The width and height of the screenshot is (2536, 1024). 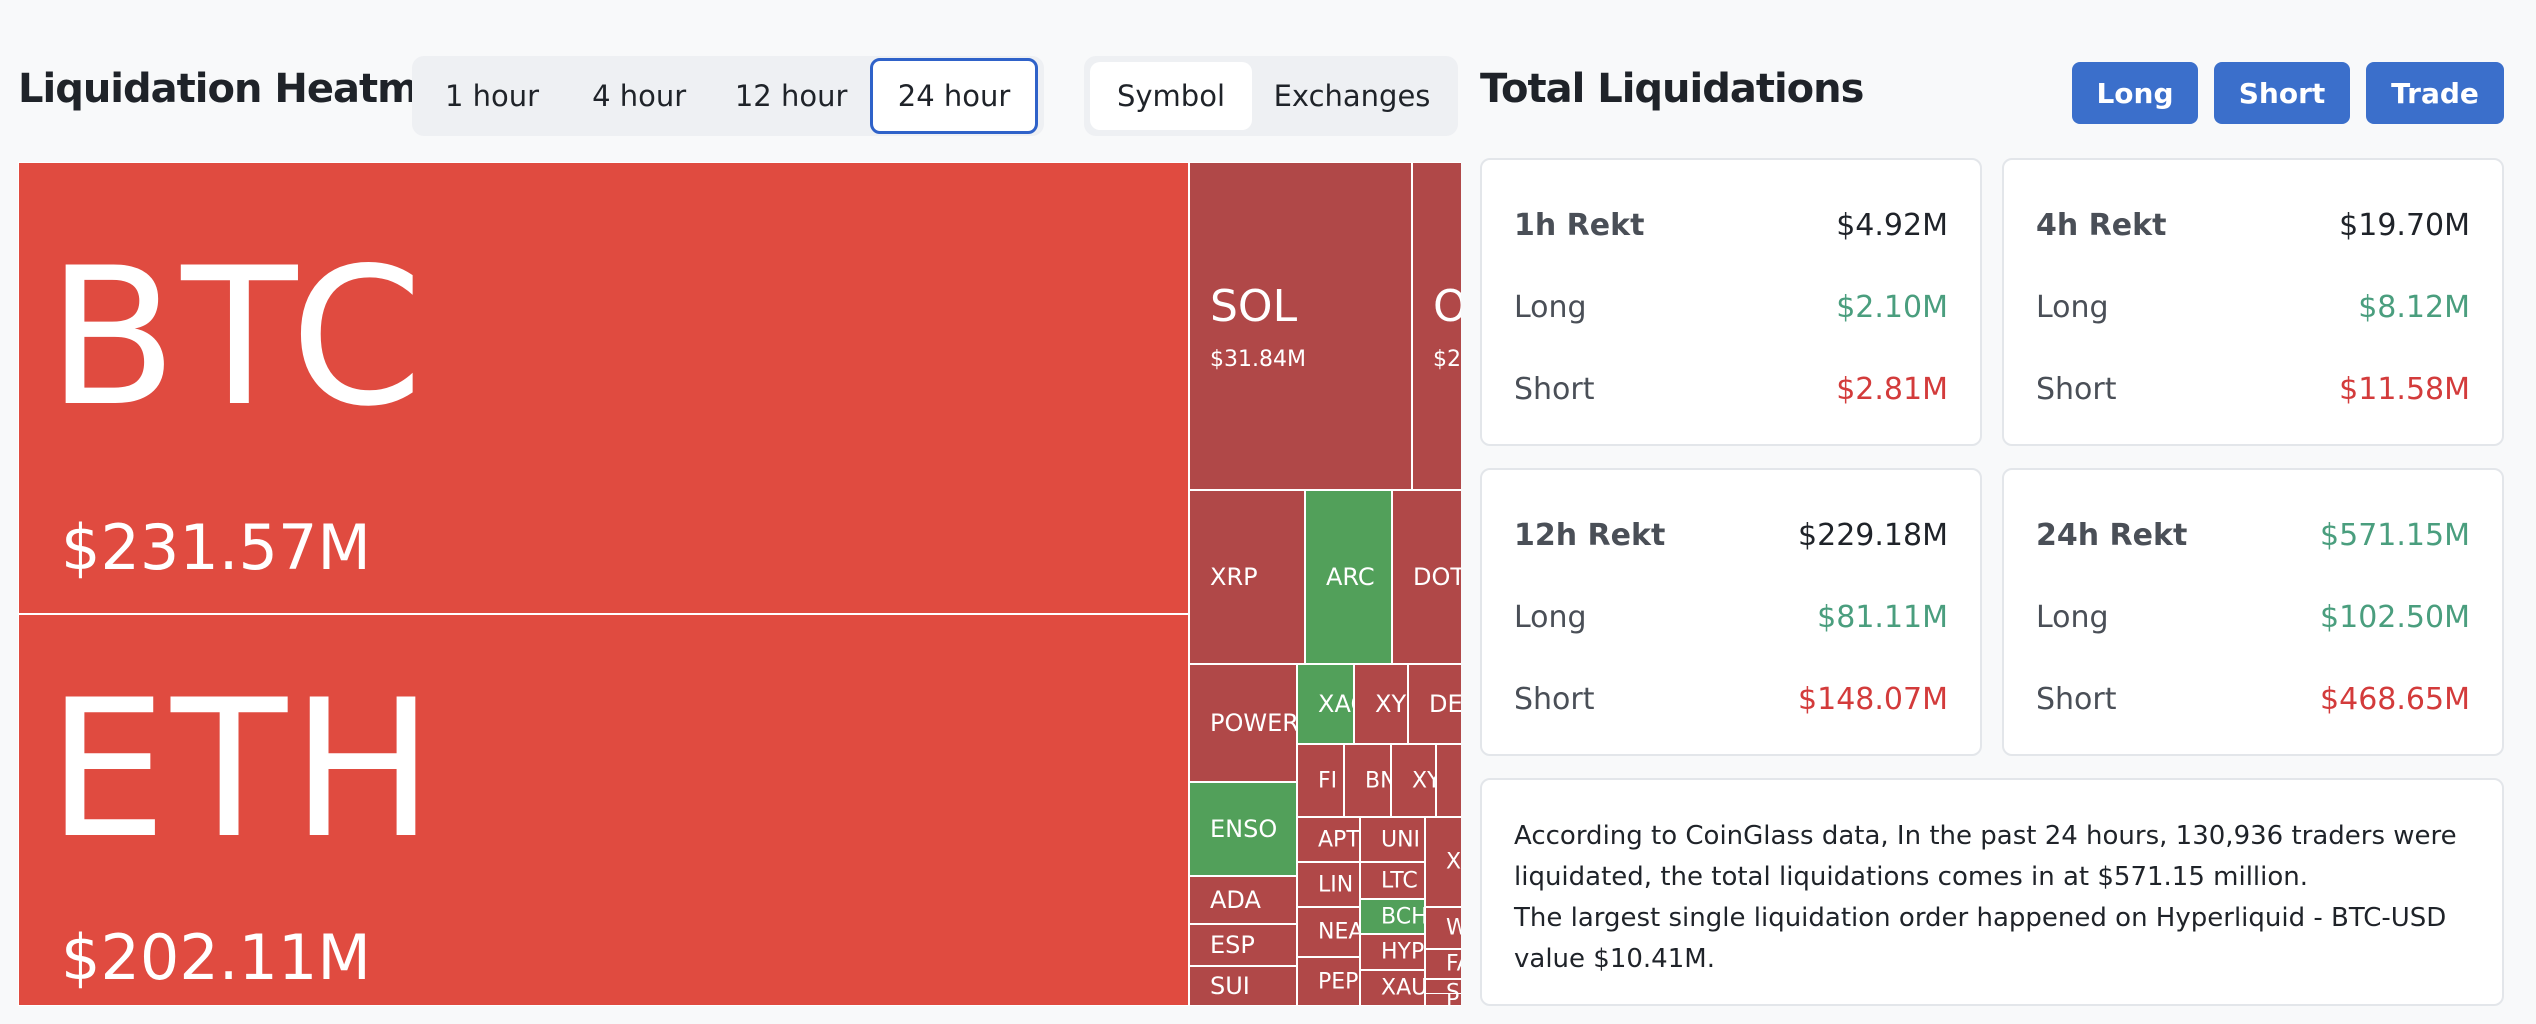 I want to click on card-total: $229.18M, so click(x=1873, y=535).